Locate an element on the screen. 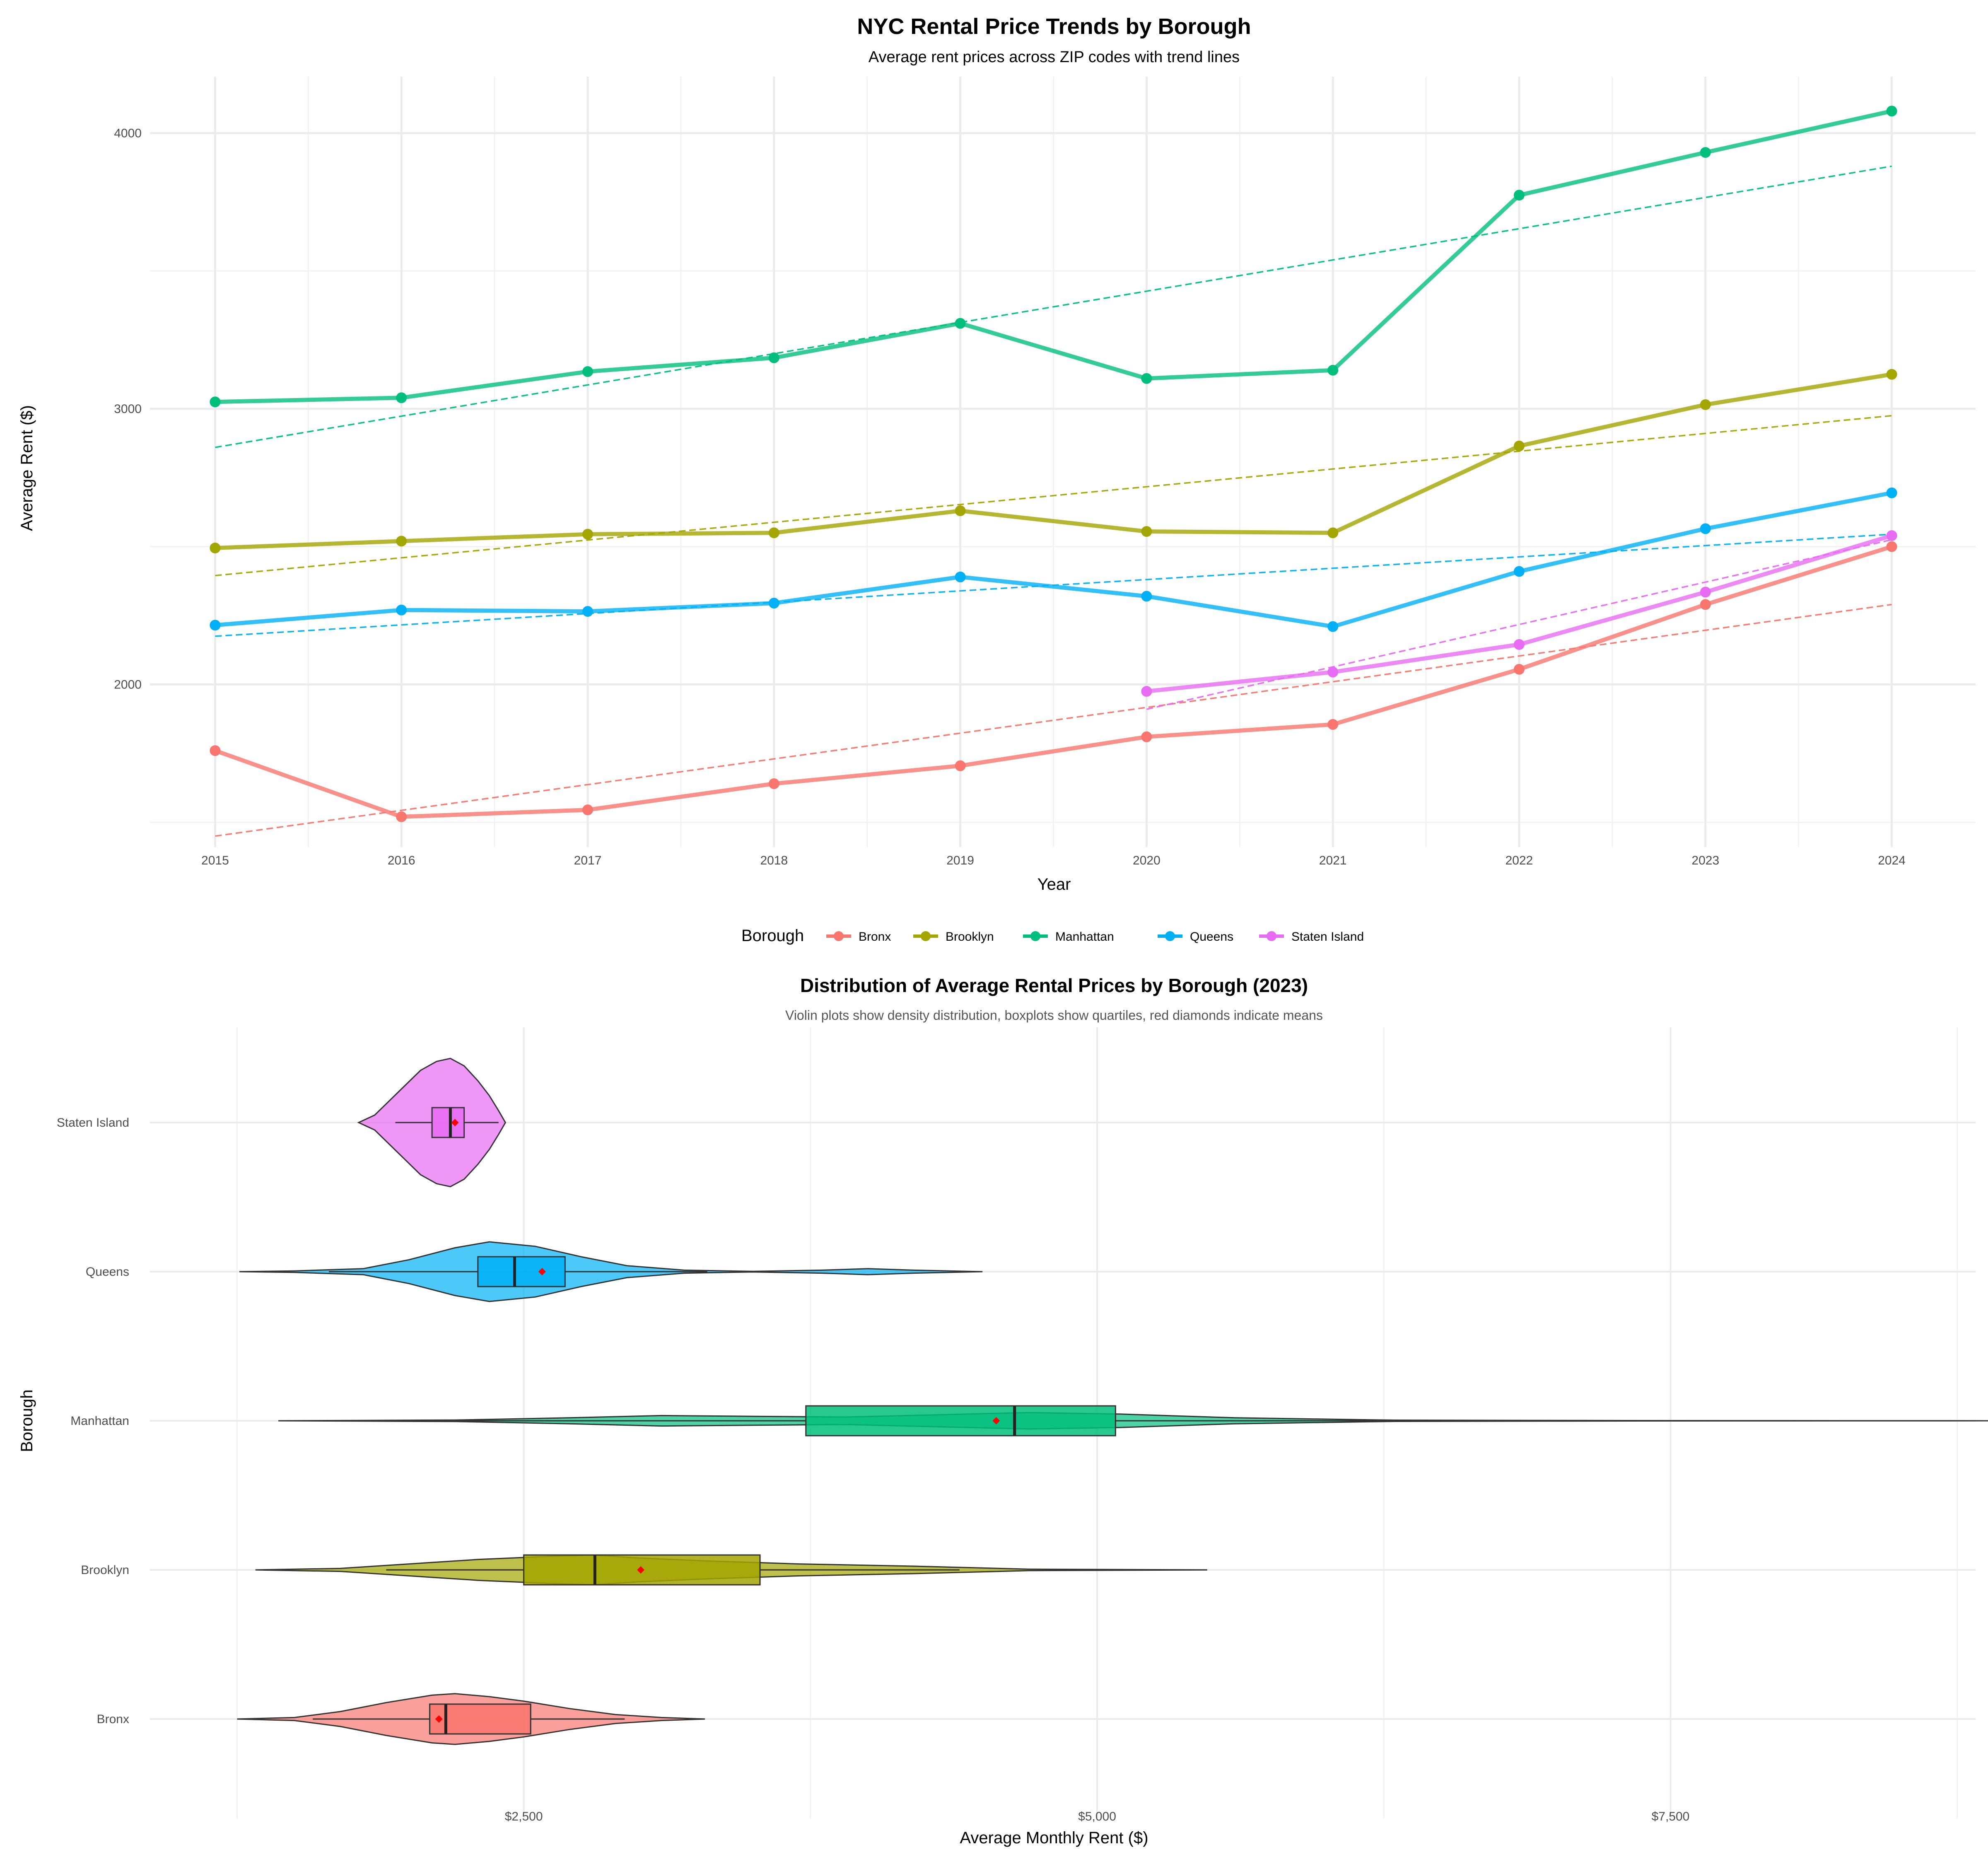  series-line-brooklyn is located at coordinates (1053, 461).